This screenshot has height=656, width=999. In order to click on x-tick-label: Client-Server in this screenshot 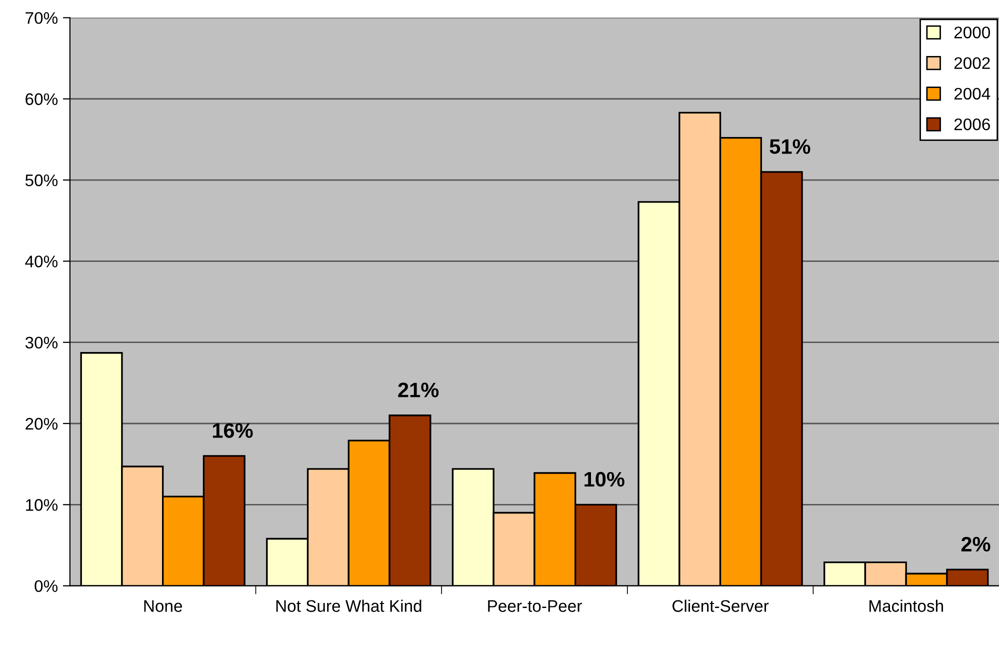, I will do `click(720, 606)`.